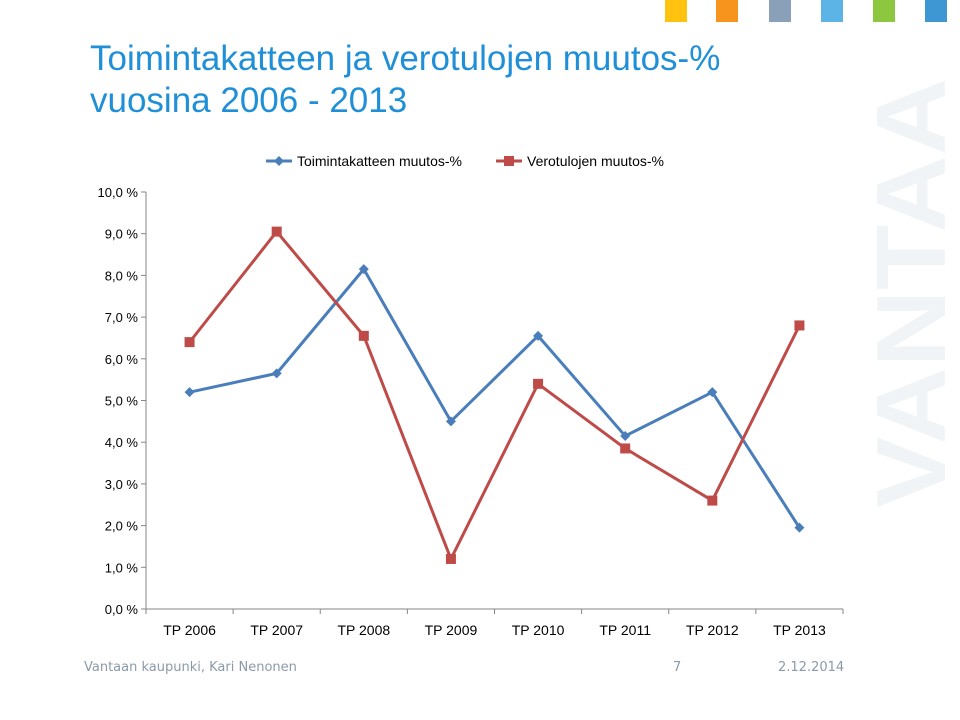 This screenshot has height=720, width=960. I want to click on watermark-text: VANTAA, so click(913, 293).